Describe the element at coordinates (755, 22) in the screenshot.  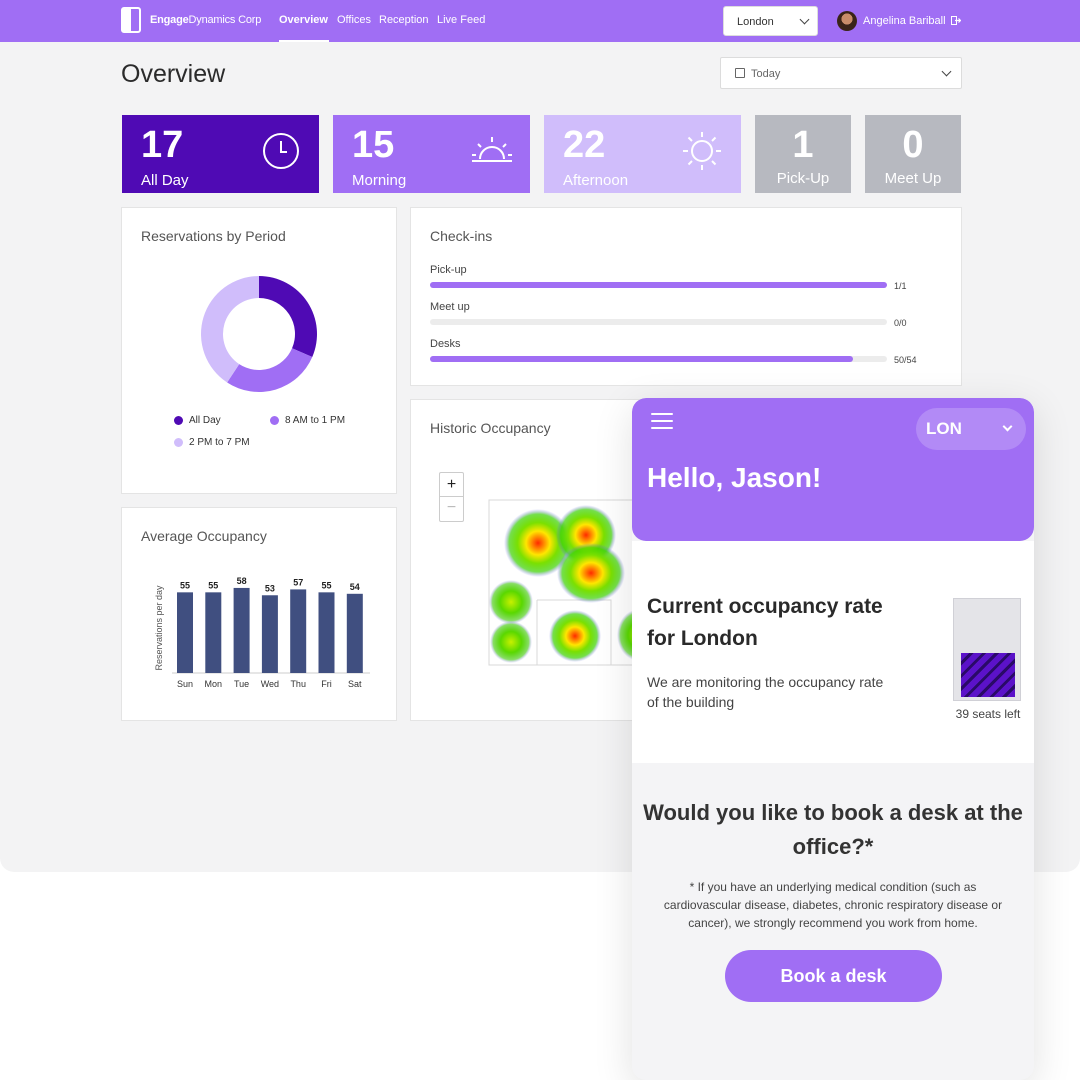
I see `city-select-value: London` at that location.